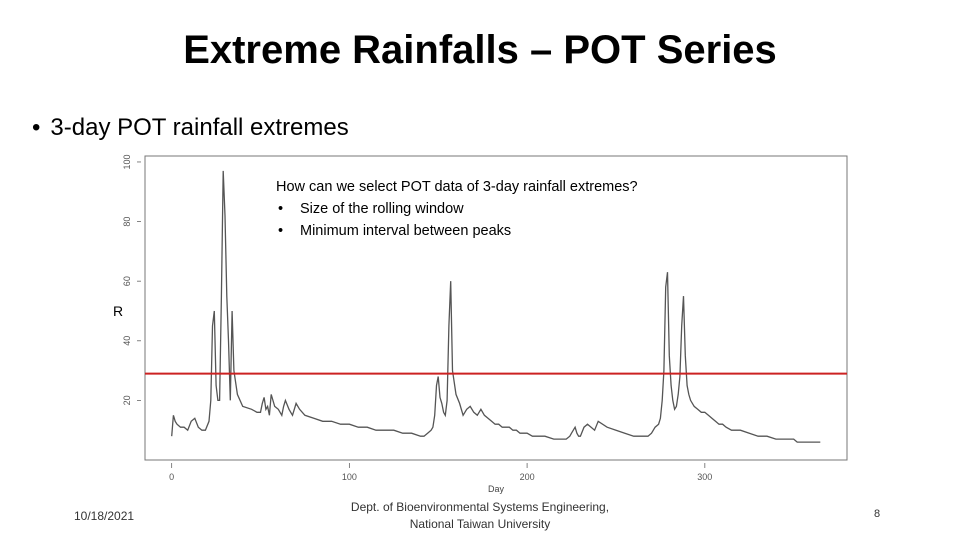  I want to click on callout-item: • Minimum interval between peaks, so click(395, 231).